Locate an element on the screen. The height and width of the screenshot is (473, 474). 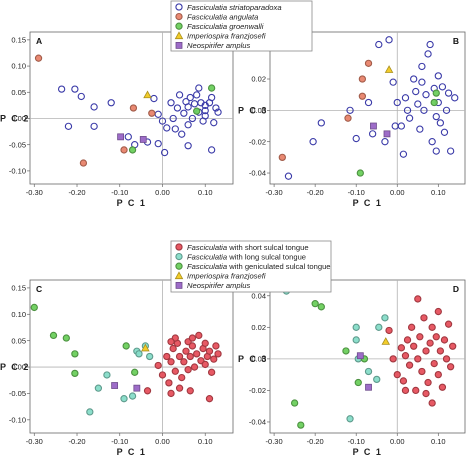
panel-letter: B is located at coordinates (456, 41).